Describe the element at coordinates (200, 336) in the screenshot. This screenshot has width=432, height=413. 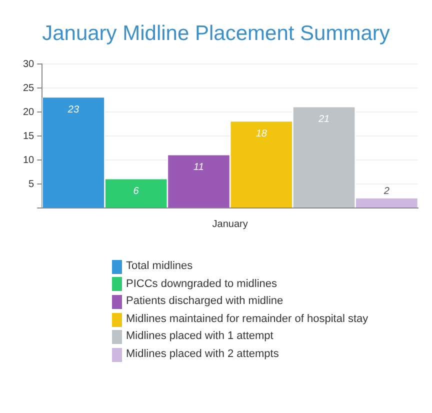
I see `legend-label: Midlines placed with 1 attempt` at that location.